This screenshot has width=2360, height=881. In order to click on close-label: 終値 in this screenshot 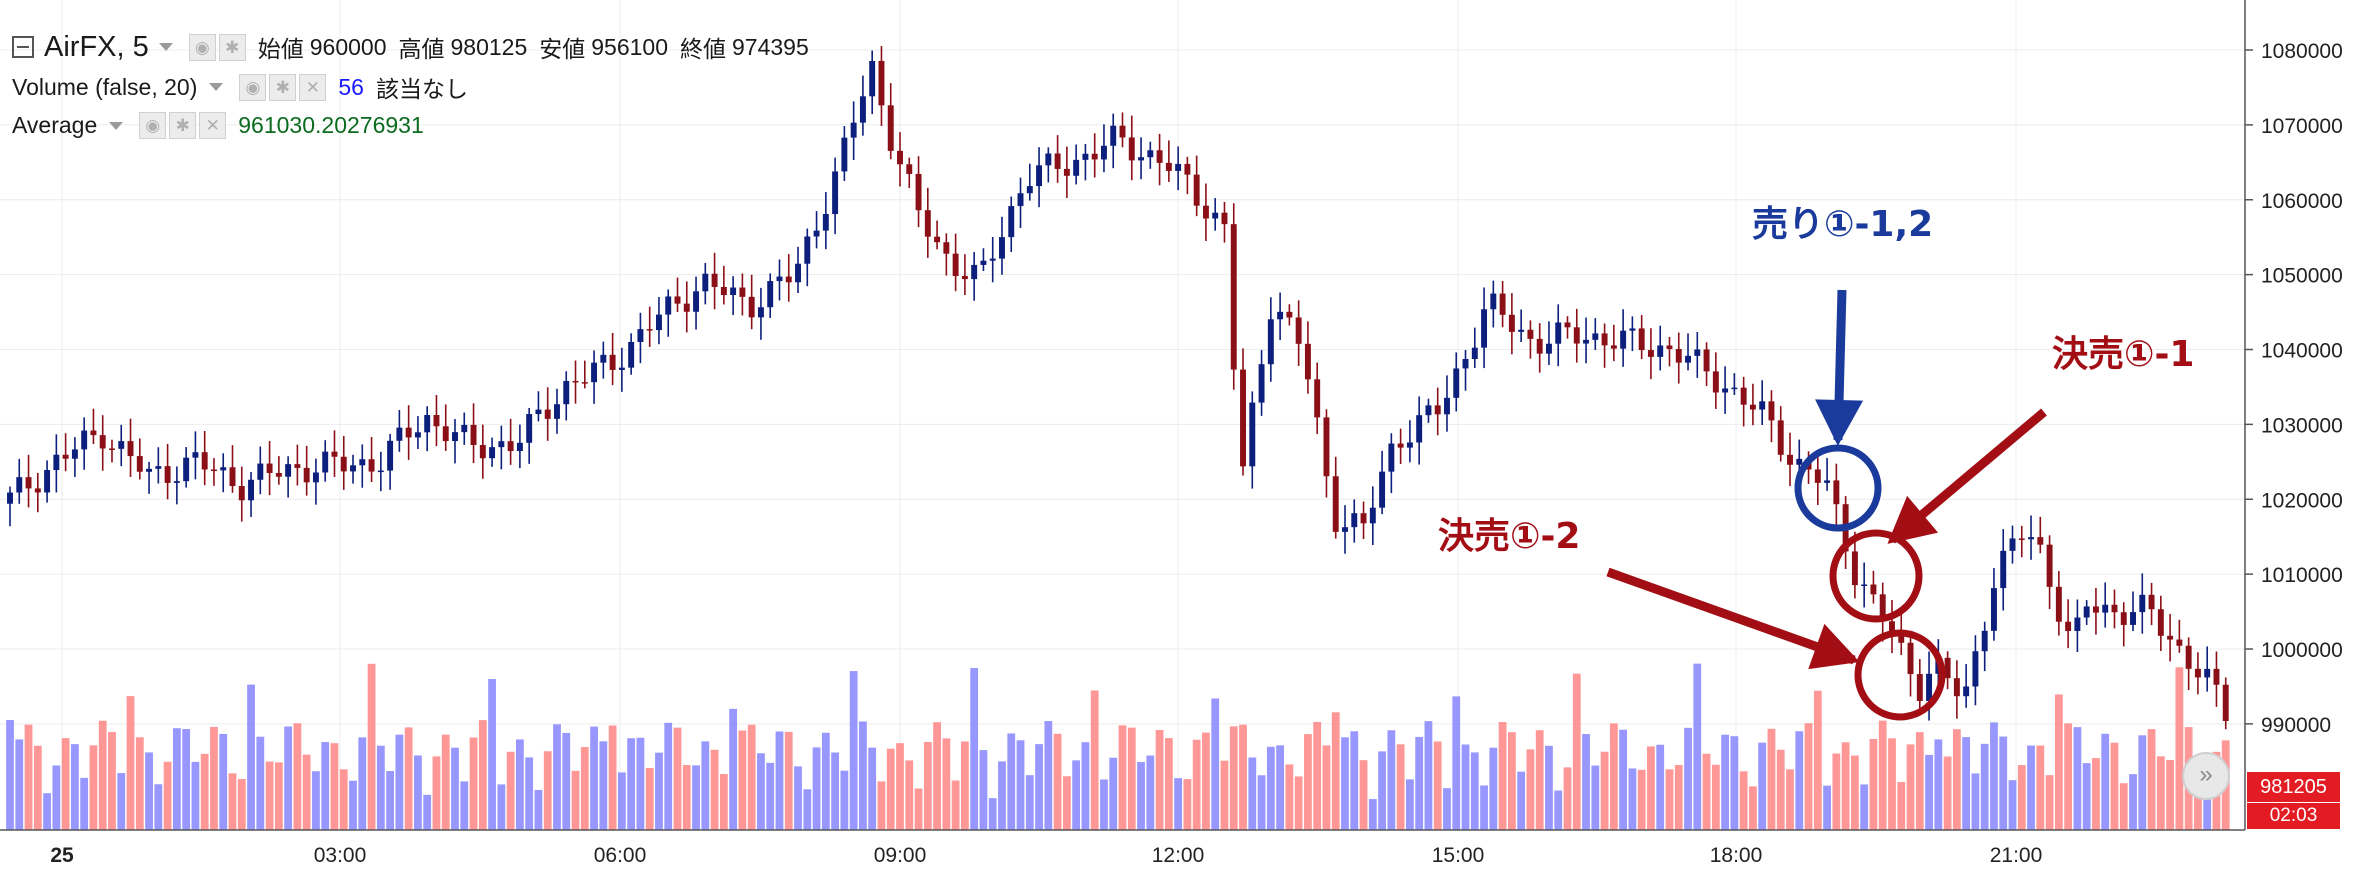, I will do `click(703, 49)`.